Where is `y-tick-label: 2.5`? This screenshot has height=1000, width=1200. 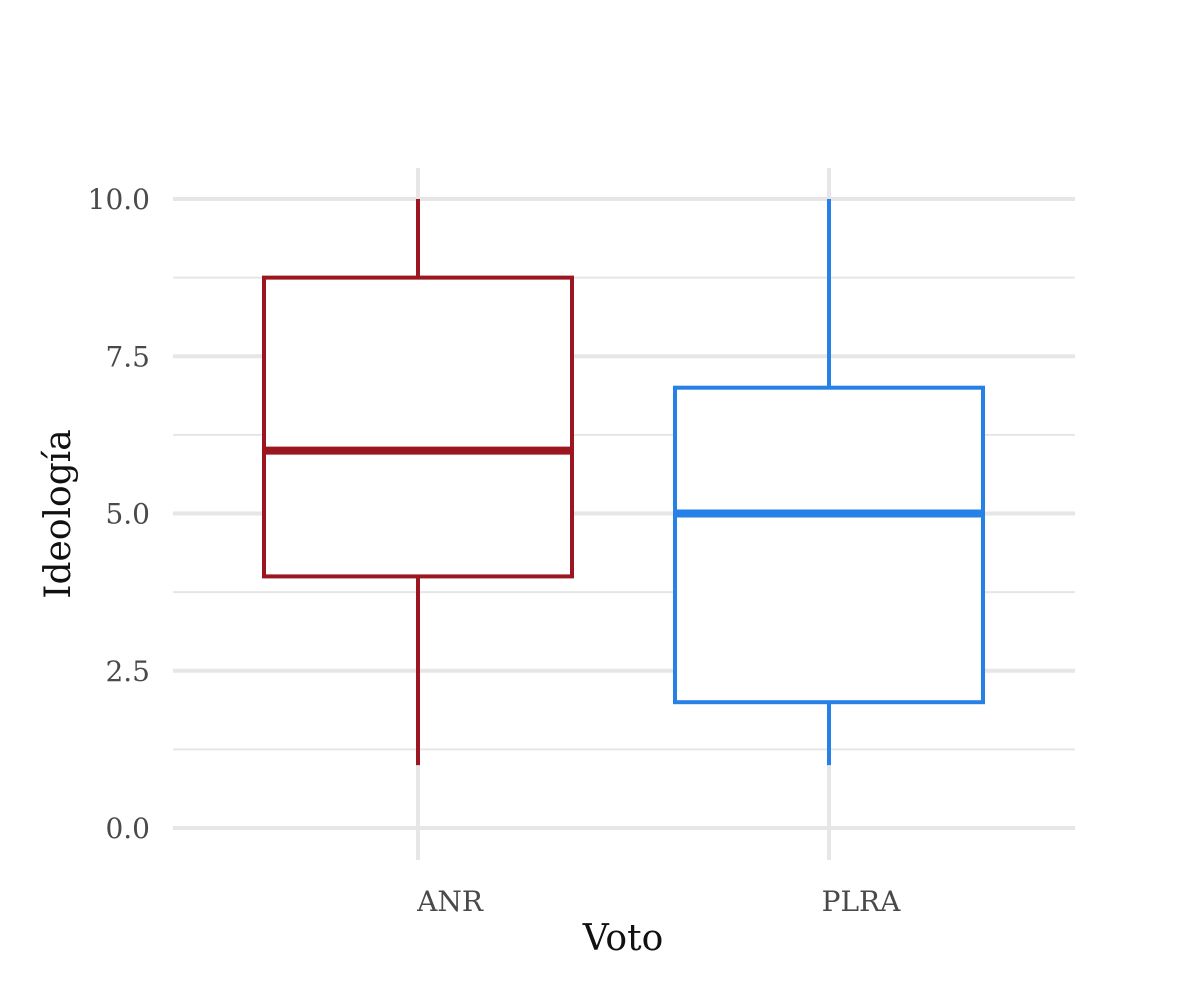
y-tick-label: 2.5 is located at coordinates (127, 671).